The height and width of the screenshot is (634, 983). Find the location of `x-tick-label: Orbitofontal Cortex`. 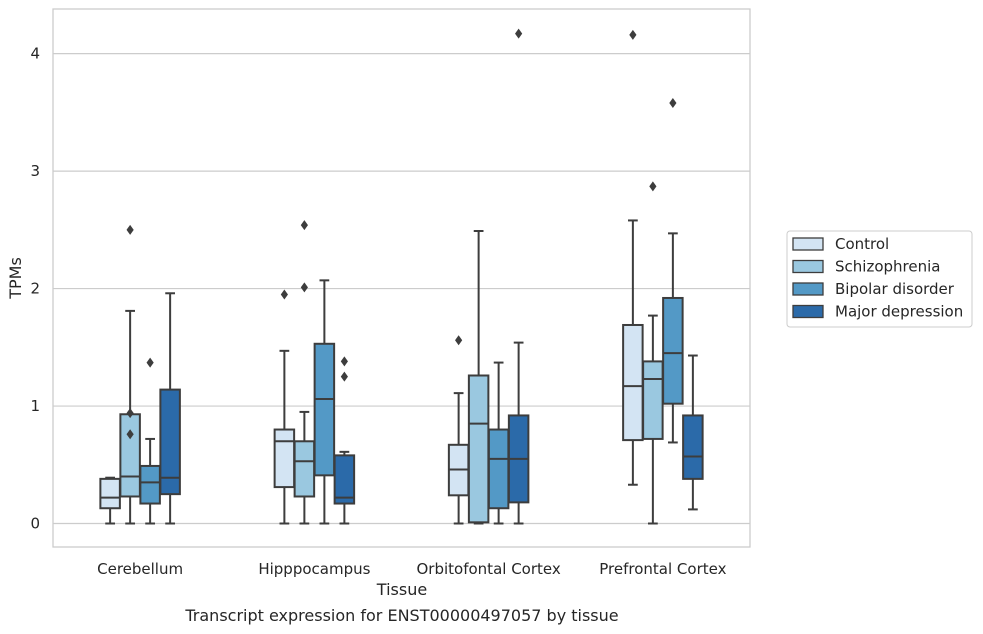

x-tick-label: Orbitofontal Cortex is located at coordinates (489, 569).